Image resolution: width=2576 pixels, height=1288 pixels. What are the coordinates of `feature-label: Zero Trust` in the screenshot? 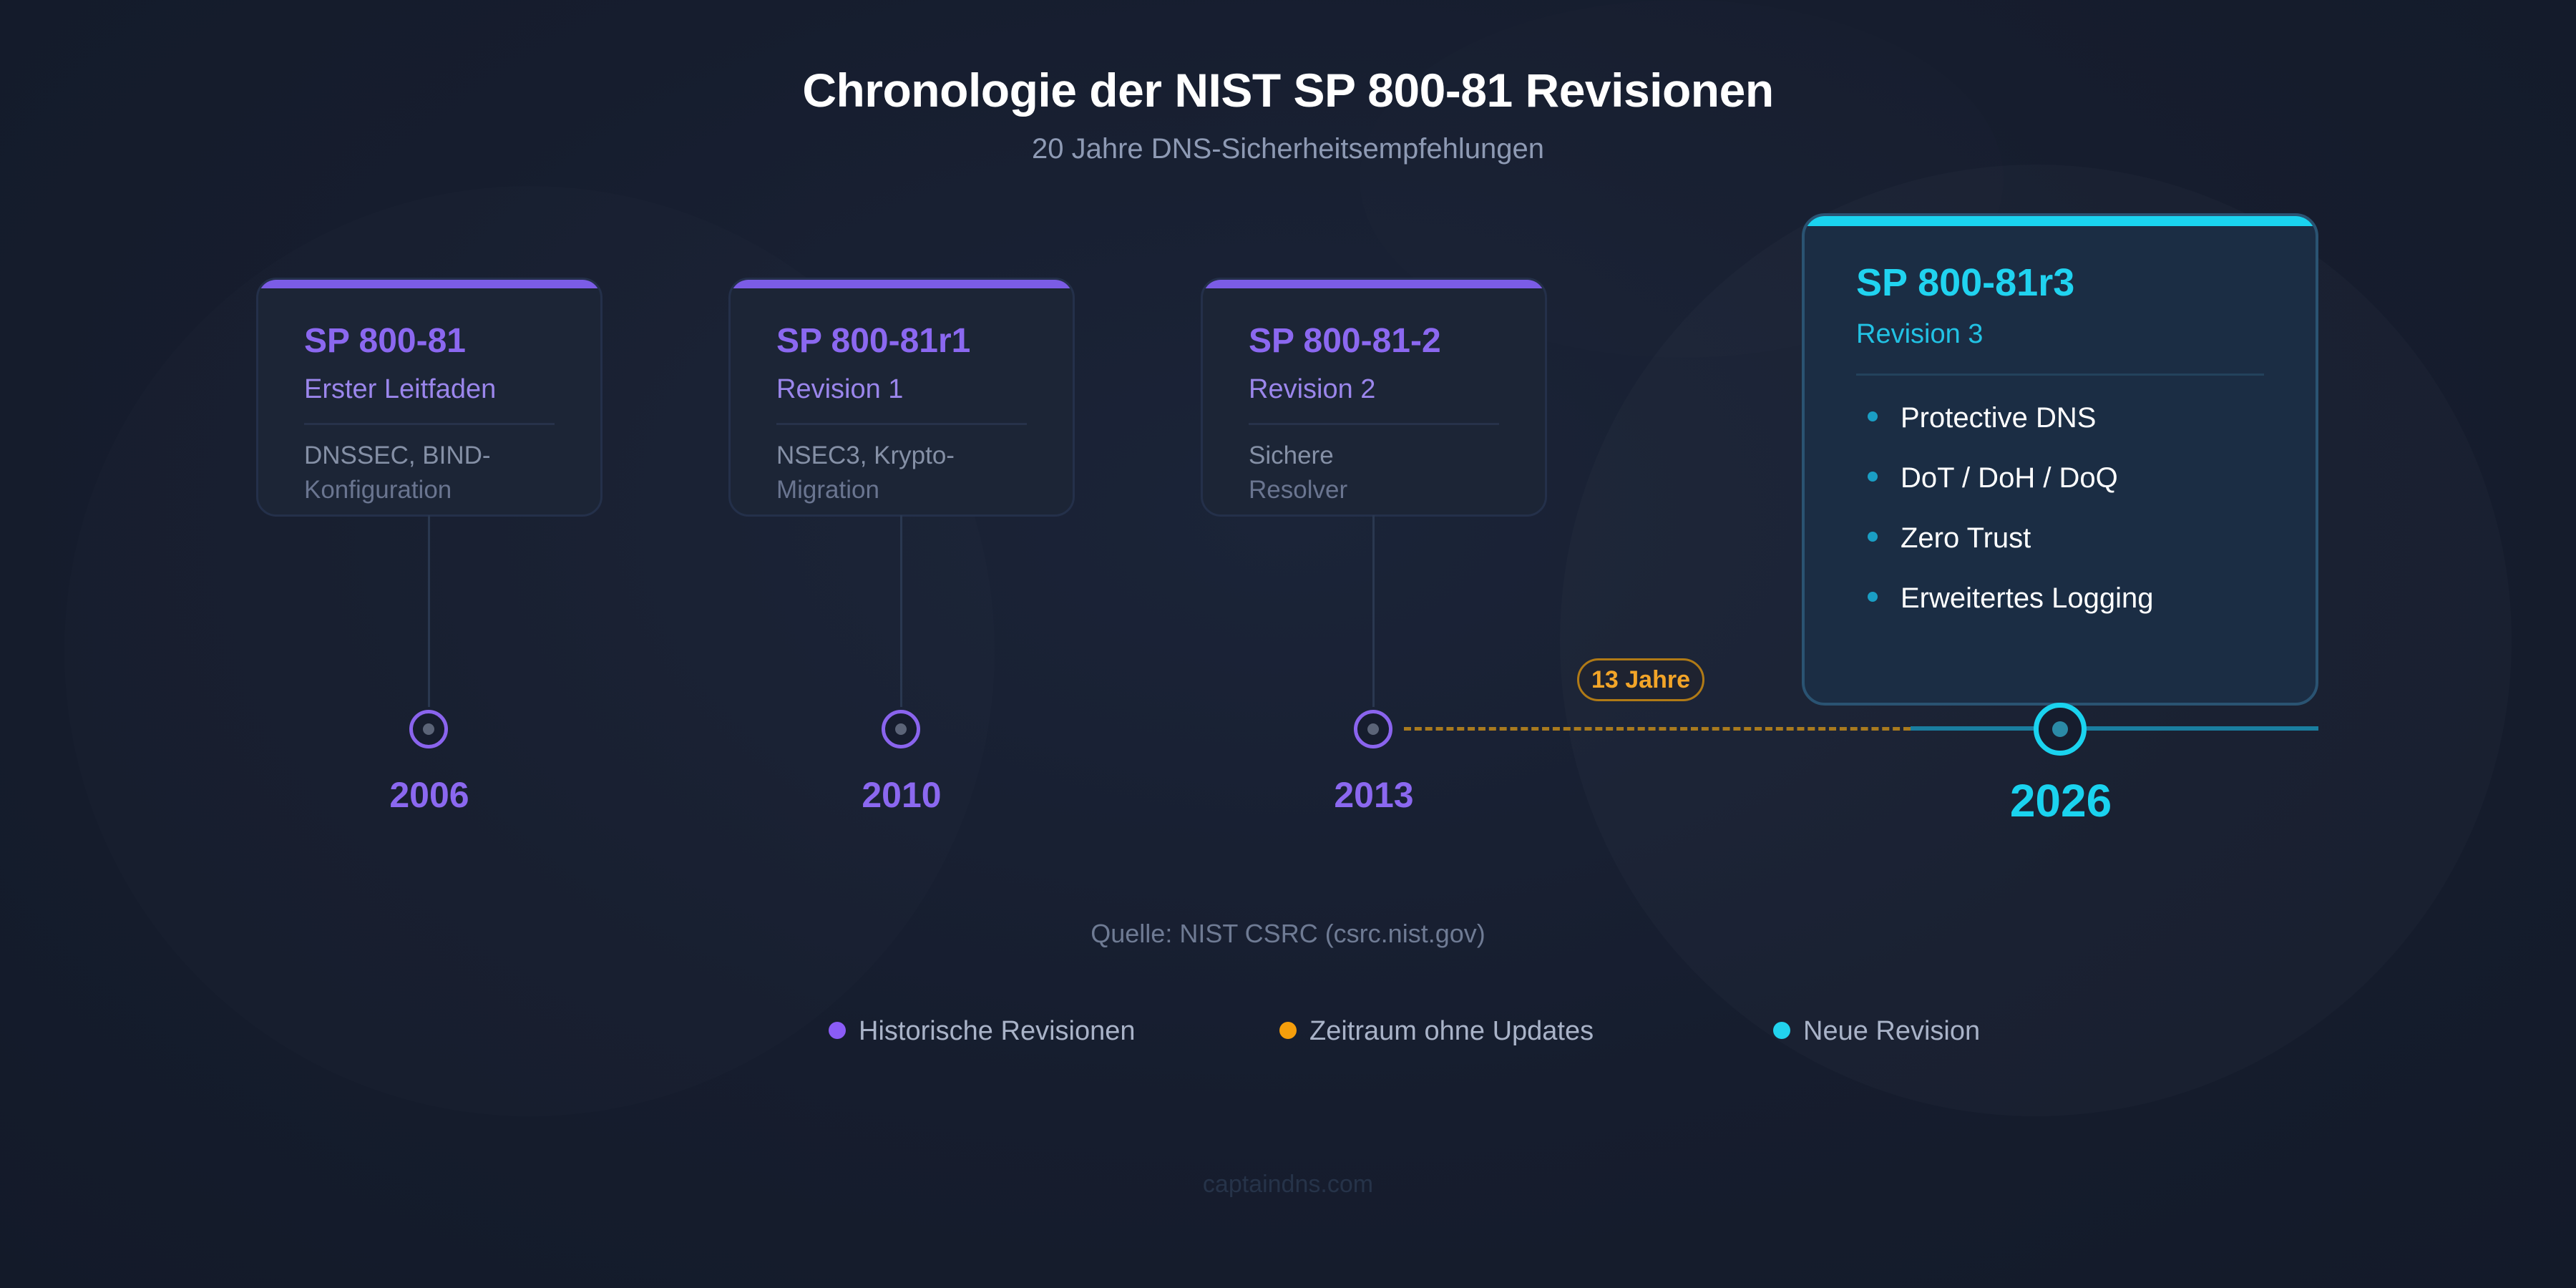 It's located at (1966, 538).